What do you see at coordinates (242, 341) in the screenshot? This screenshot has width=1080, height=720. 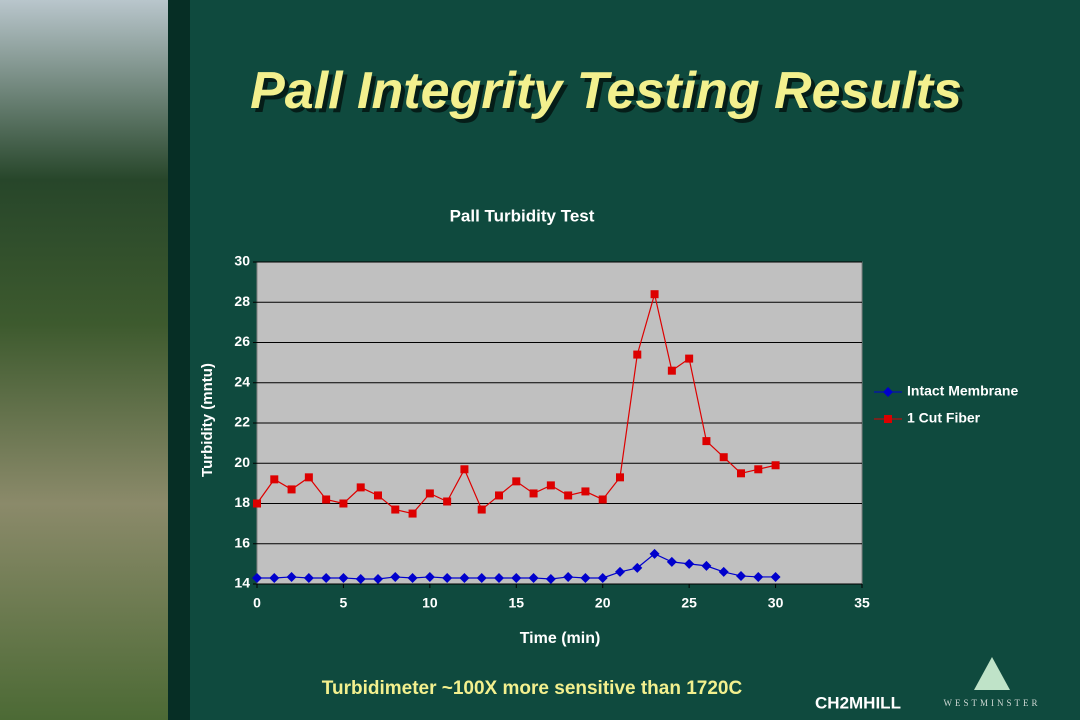 I see `y-tick-label: 26` at bounding box center [242, 341].